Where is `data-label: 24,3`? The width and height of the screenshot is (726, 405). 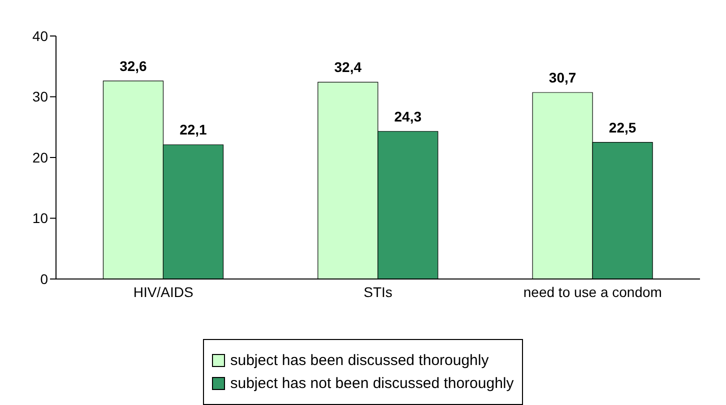 data-label: 24,3 is located at coordinates (408, 116).